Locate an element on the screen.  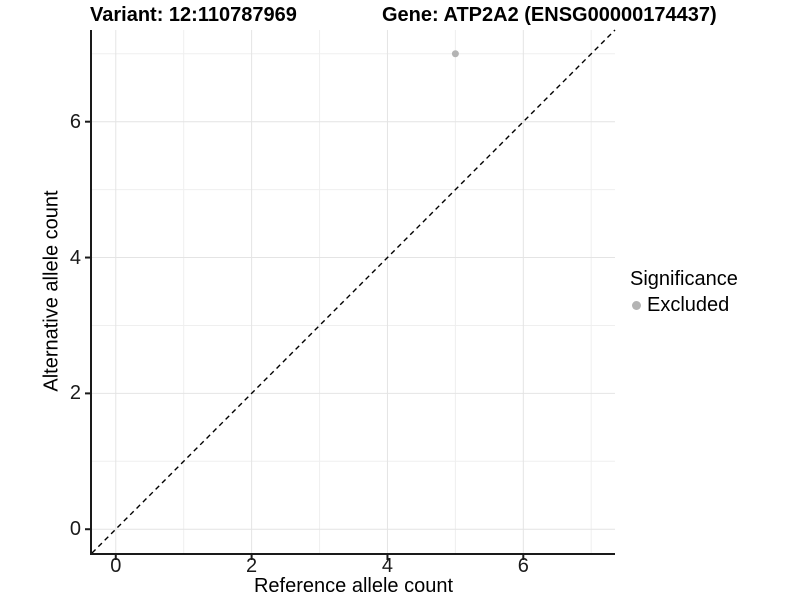
x-tick-label: 2 is located at coordinates (252, 566).